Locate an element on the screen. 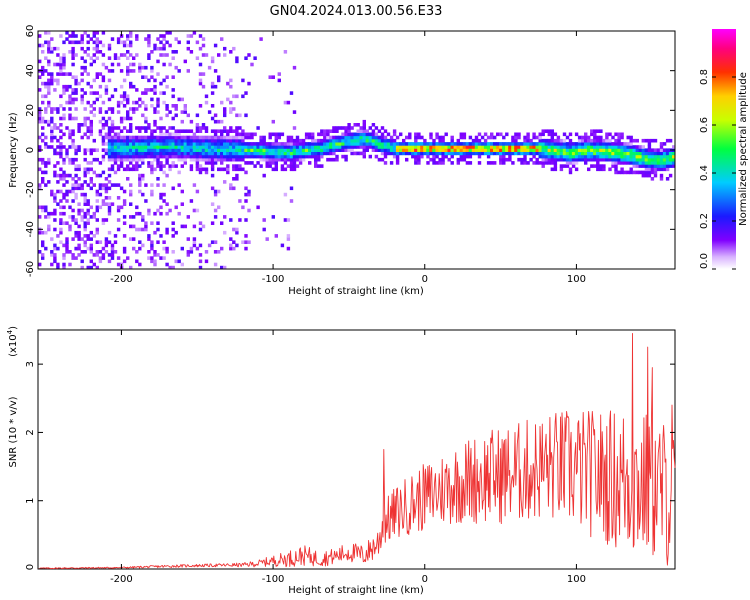 The width and height of the screenshot is (750, 600). snr-x-tick-label: -200 is located at coordinates (121, 579).